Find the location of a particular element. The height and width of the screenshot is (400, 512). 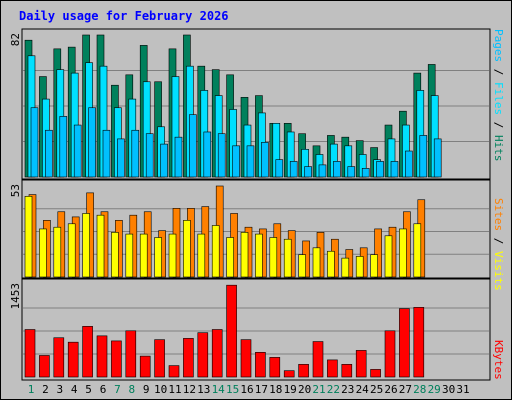

x-tick-day-20: 20 is located at coordinates (304, 389).